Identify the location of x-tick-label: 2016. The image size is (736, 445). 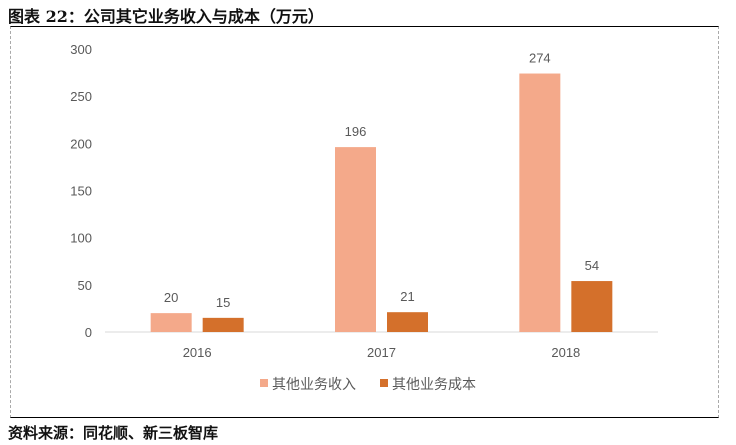
(197, 352).